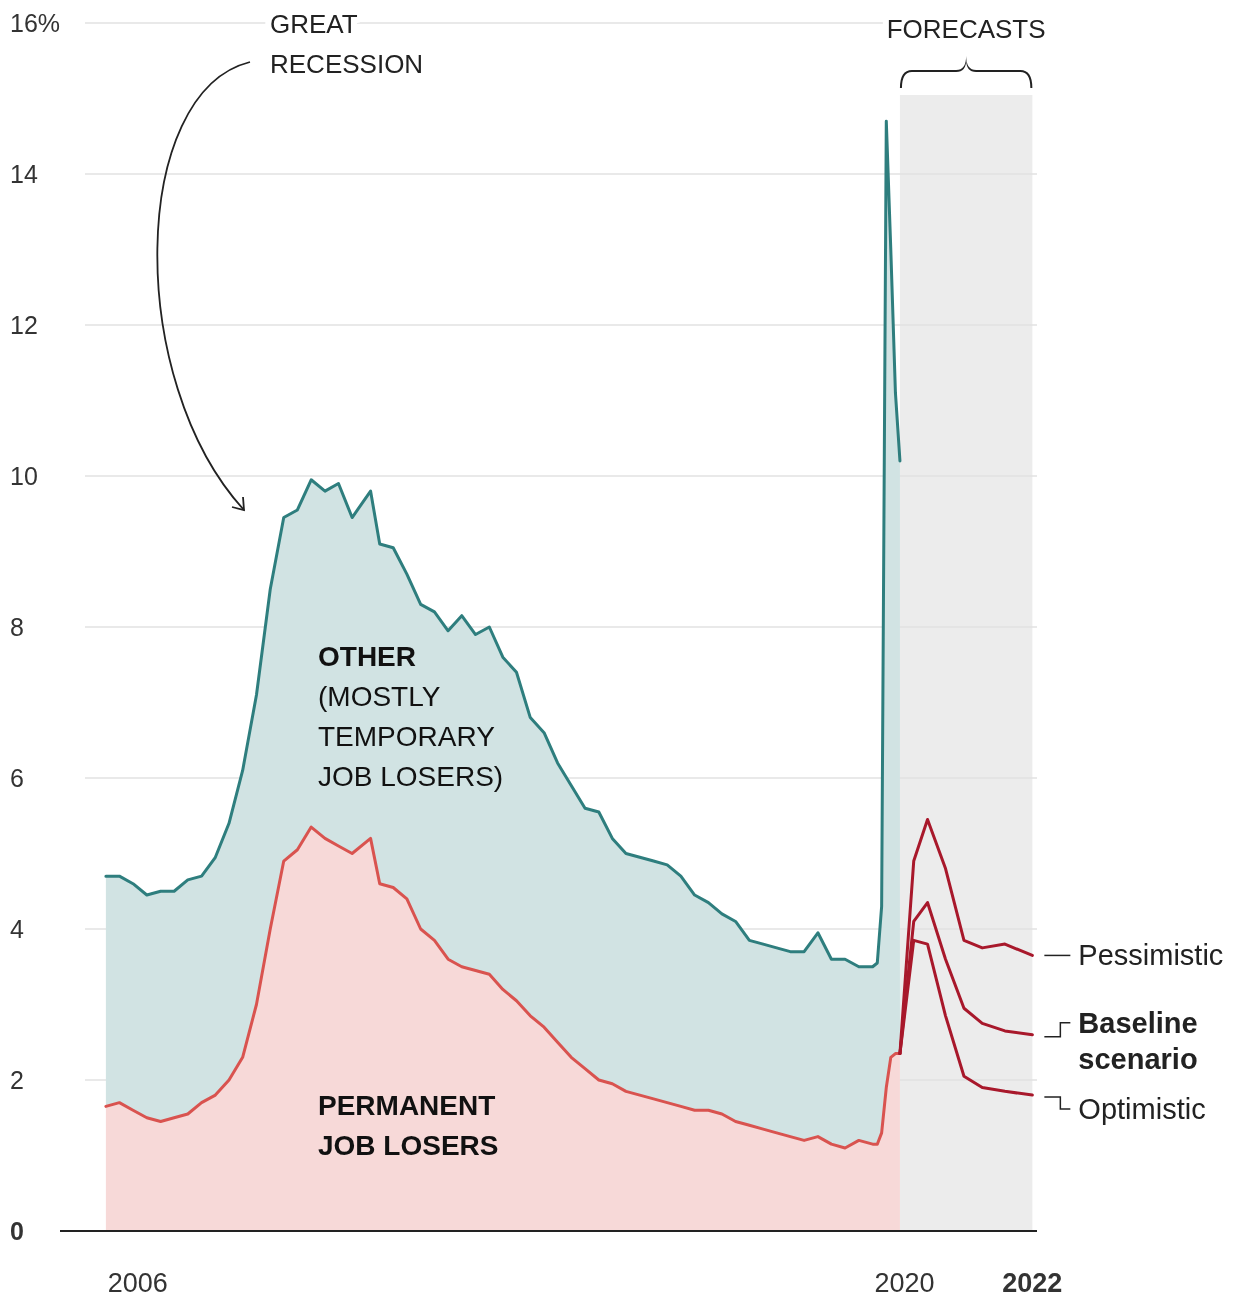  I want to click on x-tick-label: 2006, so click(137, 1282).